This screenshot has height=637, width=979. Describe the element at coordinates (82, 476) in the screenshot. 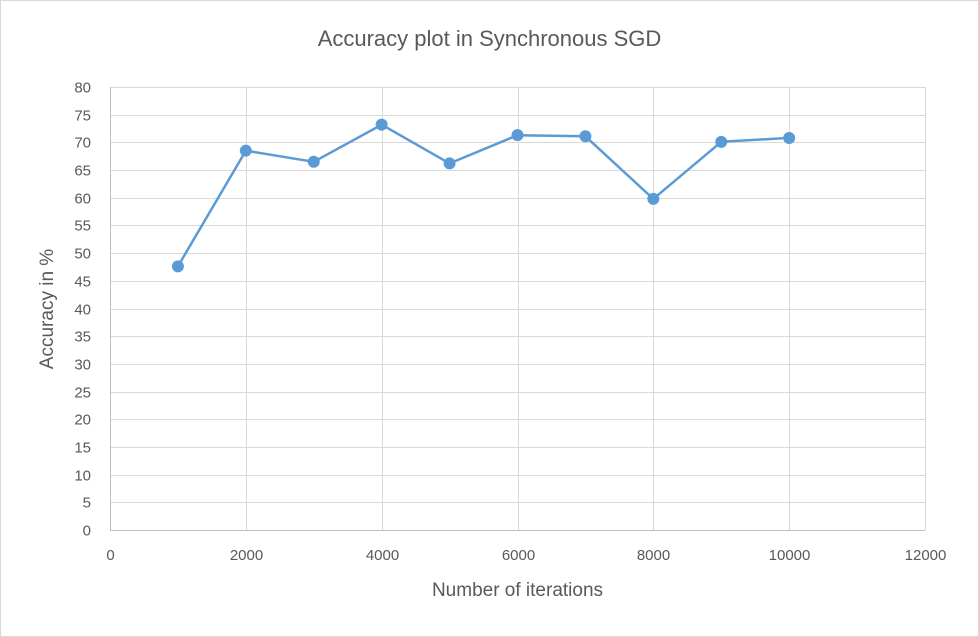

I see `y-tick-label: 10` at that location.